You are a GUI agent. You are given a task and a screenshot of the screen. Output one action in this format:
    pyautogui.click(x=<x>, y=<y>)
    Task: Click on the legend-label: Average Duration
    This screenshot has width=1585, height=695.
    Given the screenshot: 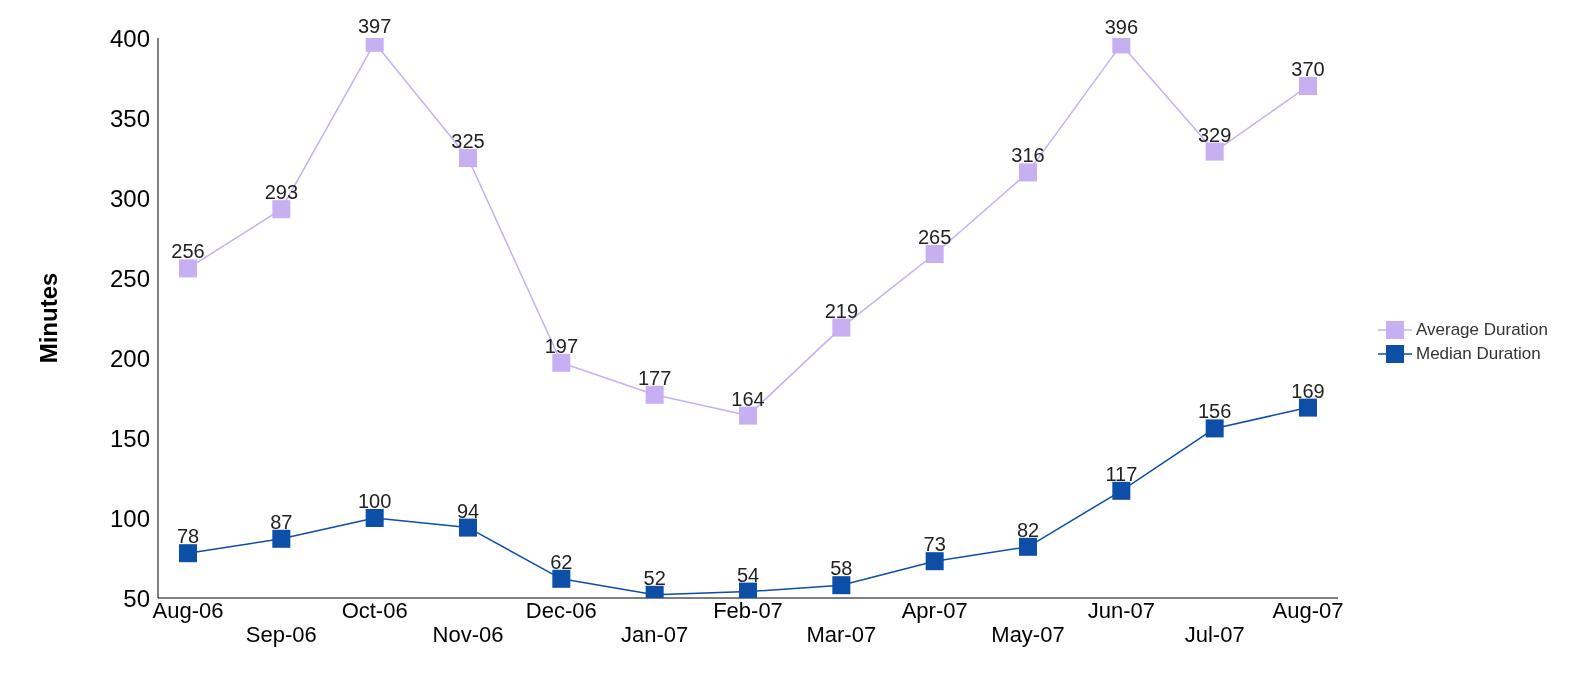 What is the action you would take?
    pyautogui.click(x=1482, y=330)
    